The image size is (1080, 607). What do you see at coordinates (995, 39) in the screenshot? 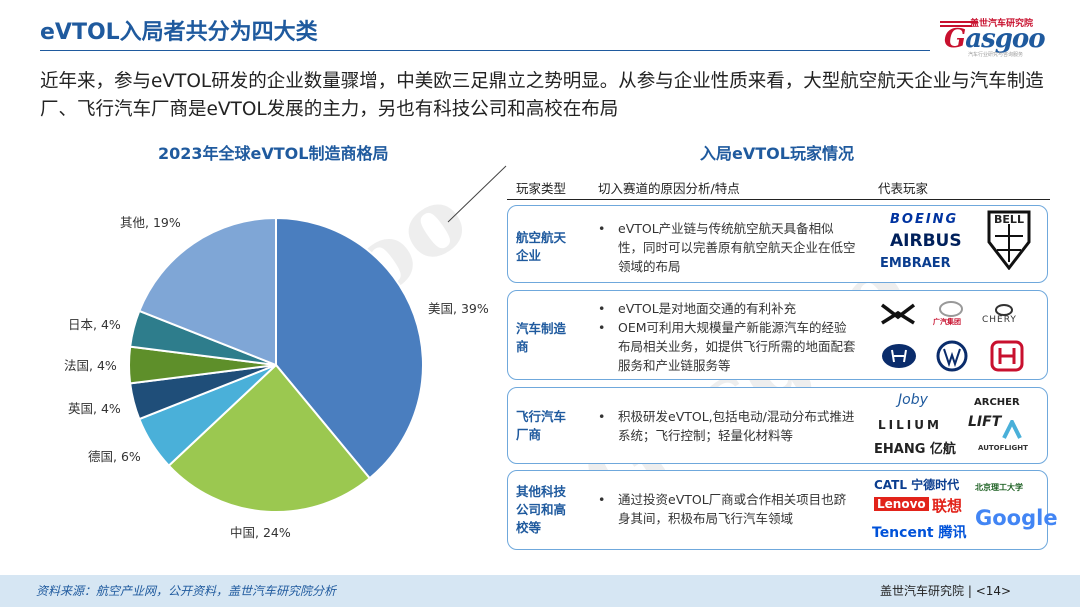
I see `logo-wordmark: Gasgoo` at bounding box center [995, 39].